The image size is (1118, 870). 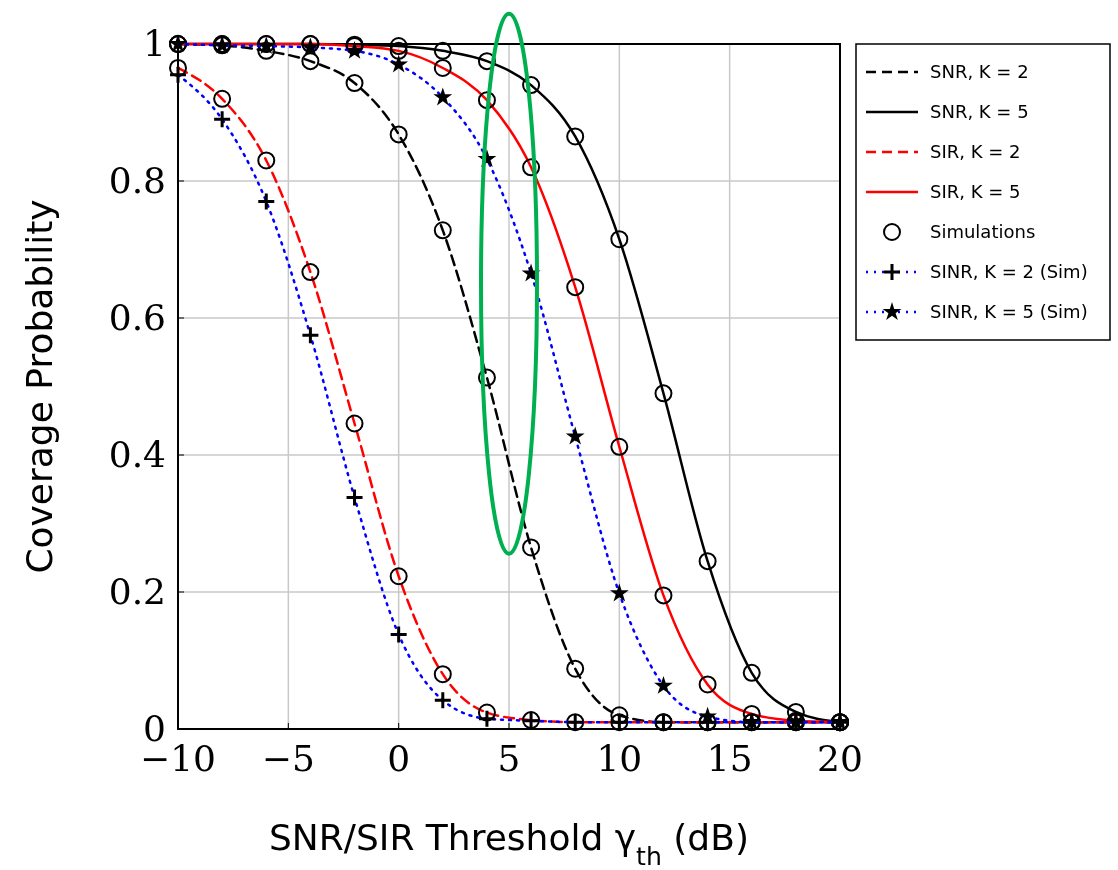 I want to click on x-tick-label: 10, so click(x=619, y=758).